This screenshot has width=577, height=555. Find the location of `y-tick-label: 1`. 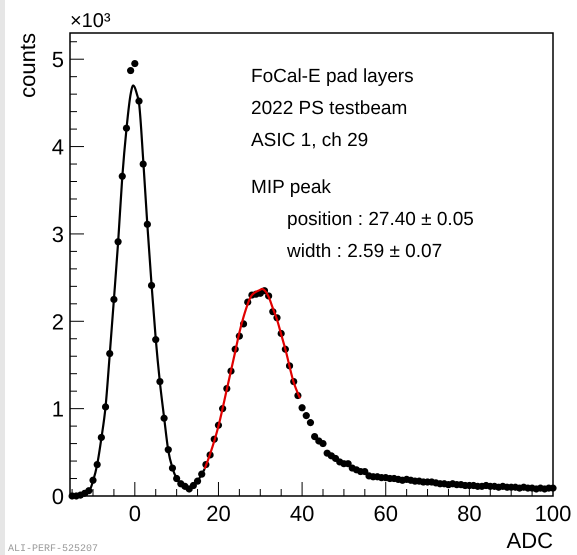

y-tick-label: 1 is located at coordinates (58, 409).